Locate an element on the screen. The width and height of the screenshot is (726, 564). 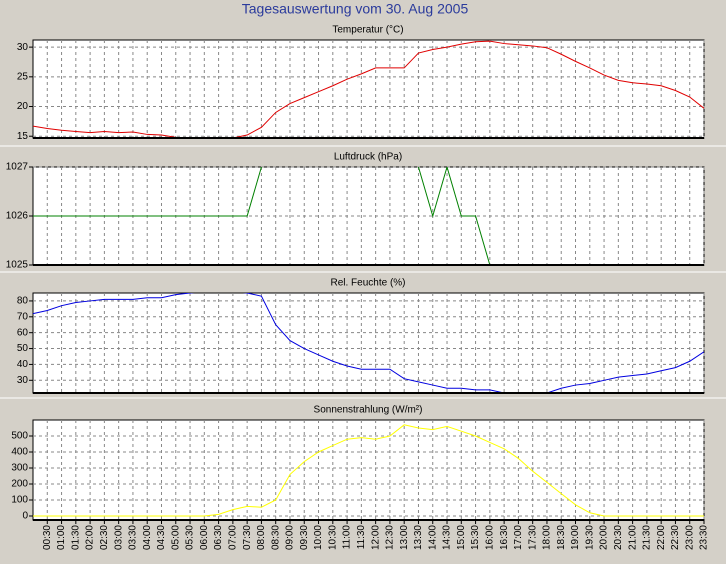
panel-title: Rel. Feuchte (%) is located at coordinates (367, 283).